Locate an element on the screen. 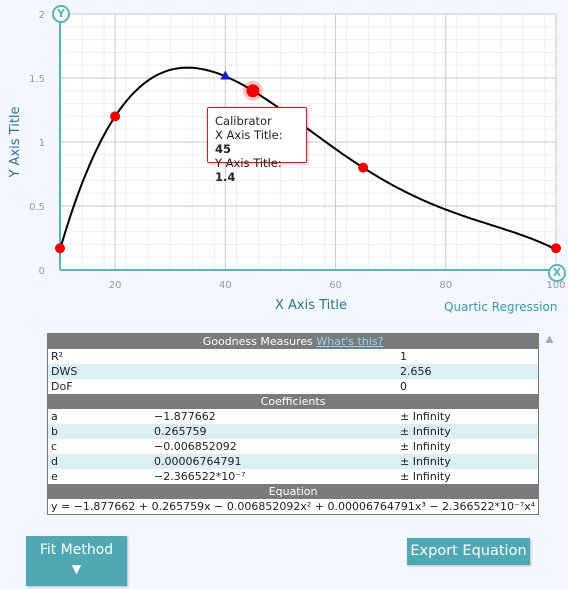  fit-method-button: Fit Method ▼ is located at coordinates (76, 561).